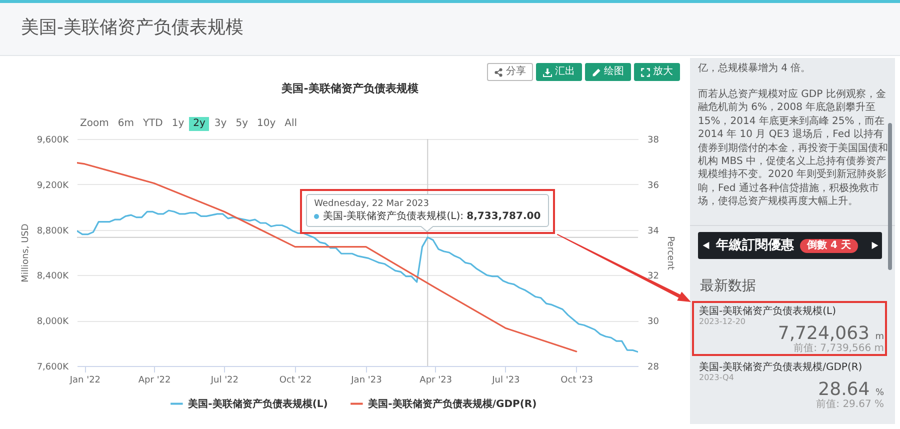 This screenshot has width=900, height=429. Describe the element at coordinates (53, 277) in the screenshot. I see `y-tick-label: 8,400K` at that location.